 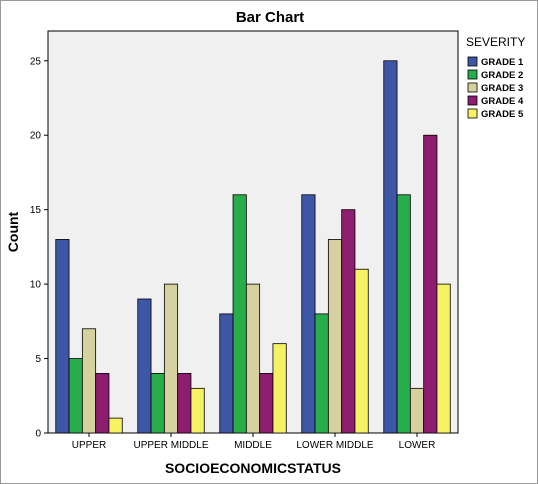 I want to click on y-tick-label: 10, so click(x=36, y=285).